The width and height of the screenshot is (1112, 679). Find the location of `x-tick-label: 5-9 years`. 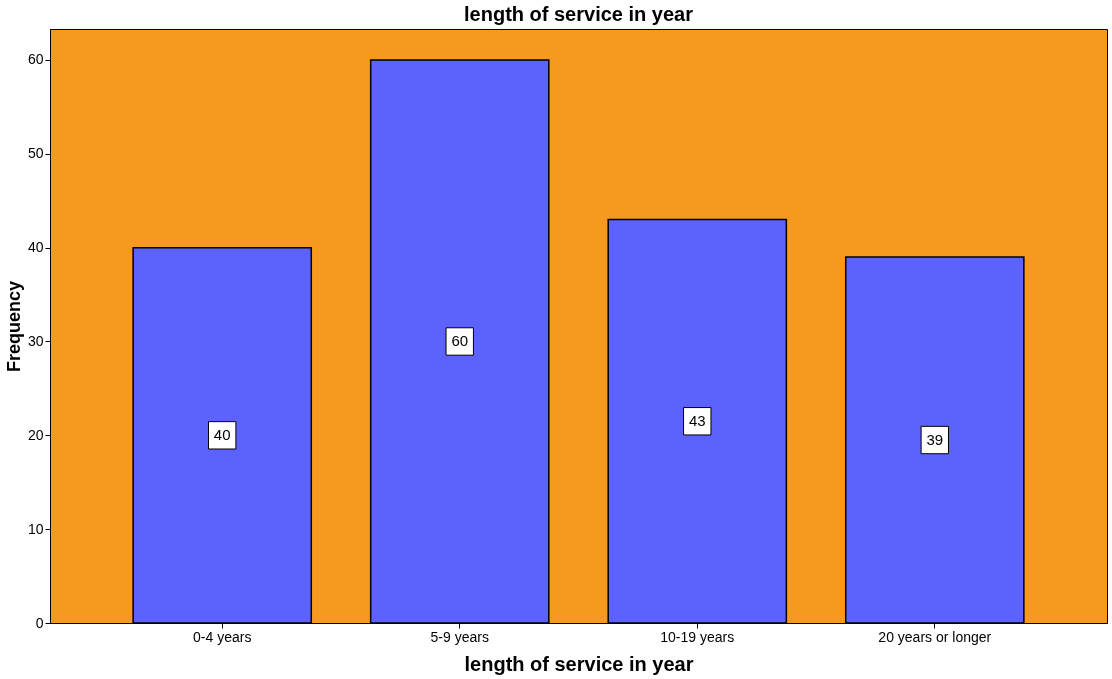

x-tick-label: 5-9 years is located at coordinates (459, 636).